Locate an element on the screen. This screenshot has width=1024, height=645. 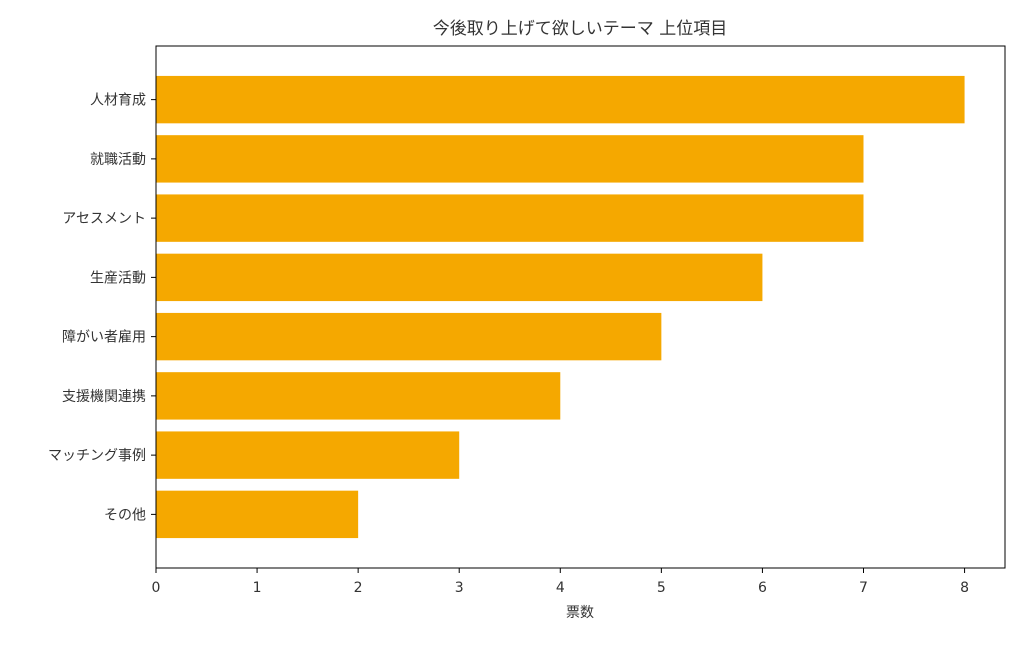
x-tick-label: 2 is located at coordinates (358, 588).